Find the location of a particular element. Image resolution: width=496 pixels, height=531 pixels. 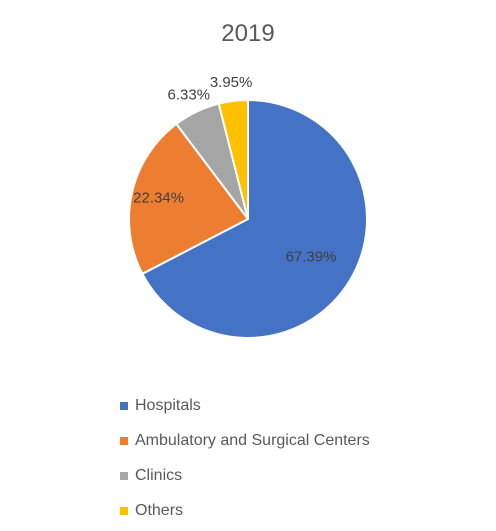

legend-swatch-clinics is located at coordinates (124, 475).